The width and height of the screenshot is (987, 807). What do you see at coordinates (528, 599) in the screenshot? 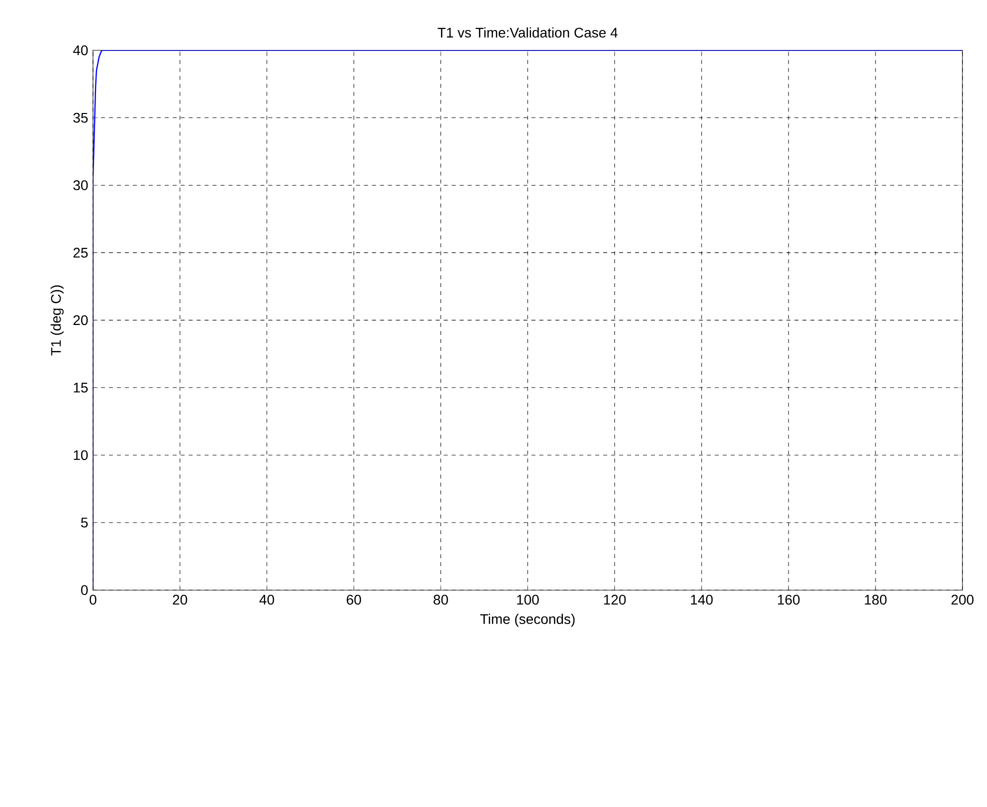
I see `x-tick-label: 100` at bounding box center [528, 599].